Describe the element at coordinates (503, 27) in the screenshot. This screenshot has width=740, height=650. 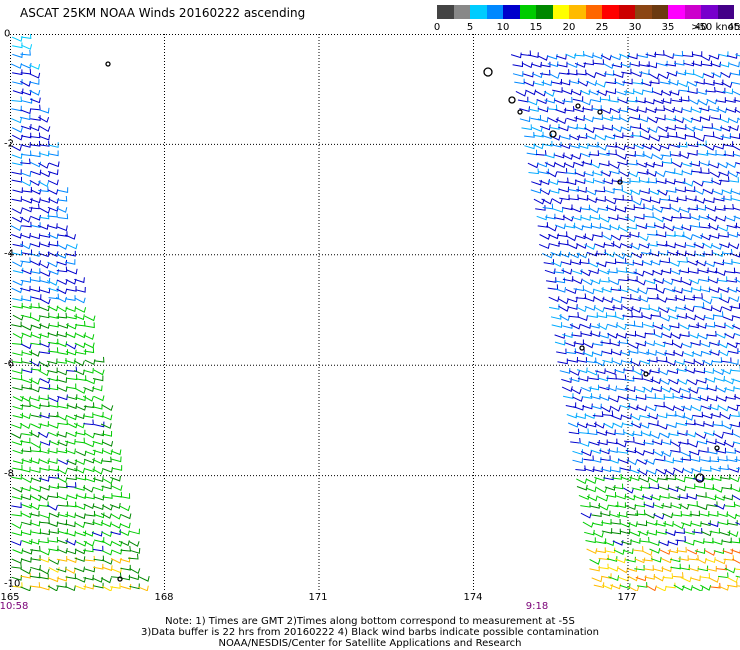
I see `legend-tick-label: 10` at that location.